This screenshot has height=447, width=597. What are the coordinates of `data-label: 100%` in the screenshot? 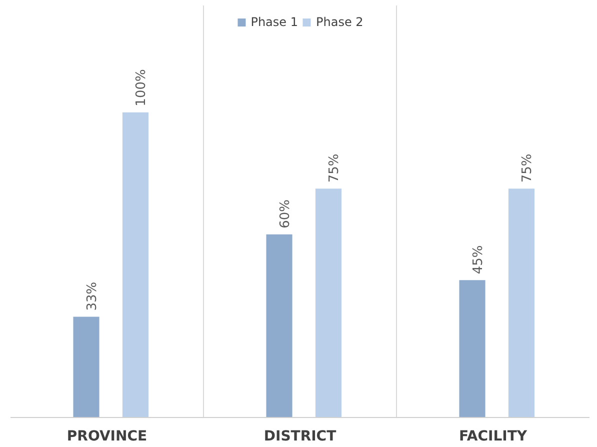 It's located at (141, 87).